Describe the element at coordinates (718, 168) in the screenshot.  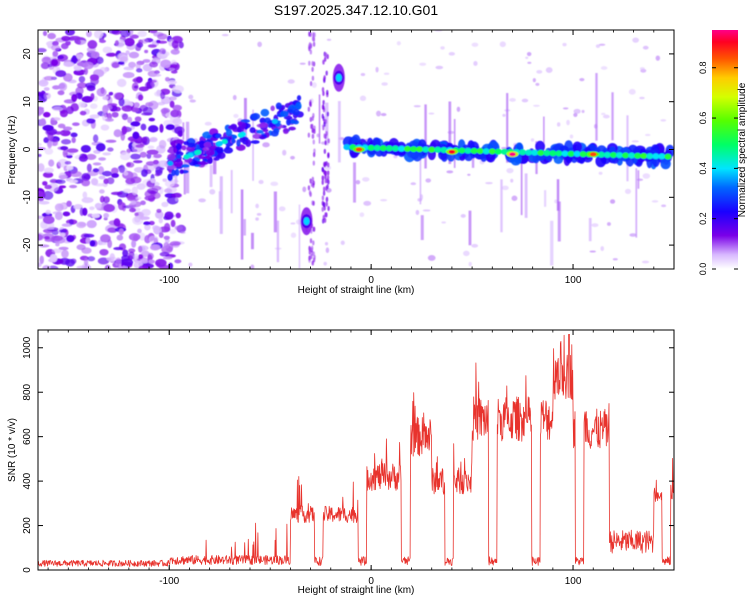
I see `colorbar-axes: 0.0 0.2 0.4 0.6 0.8` at that location.